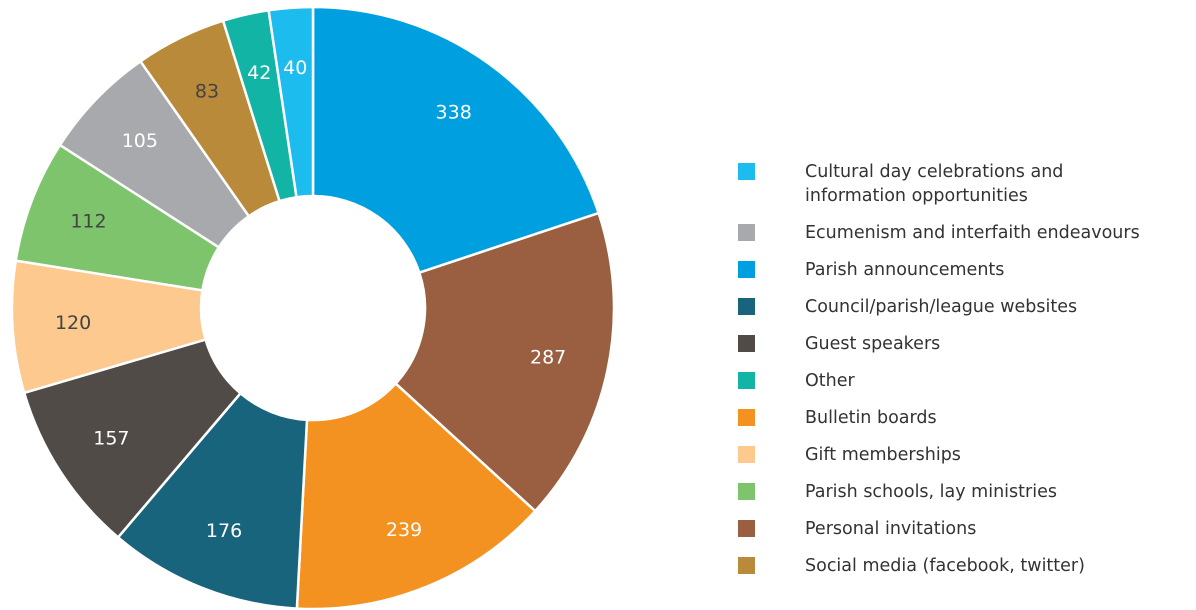  Describe the element at coordinates (207, 92) in the screenshot. I see `slice-label: 83` at that location.